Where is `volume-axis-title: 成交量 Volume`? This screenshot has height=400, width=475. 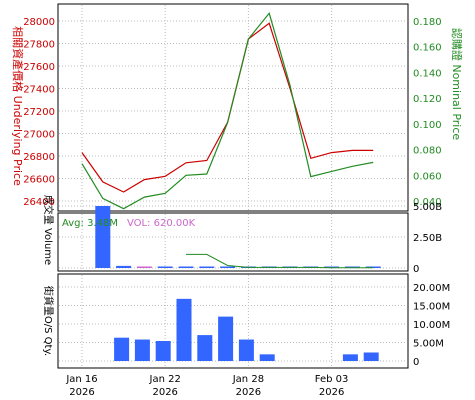 volume-axis-title: 成交量 Volume is located at coordinates (48, 230).